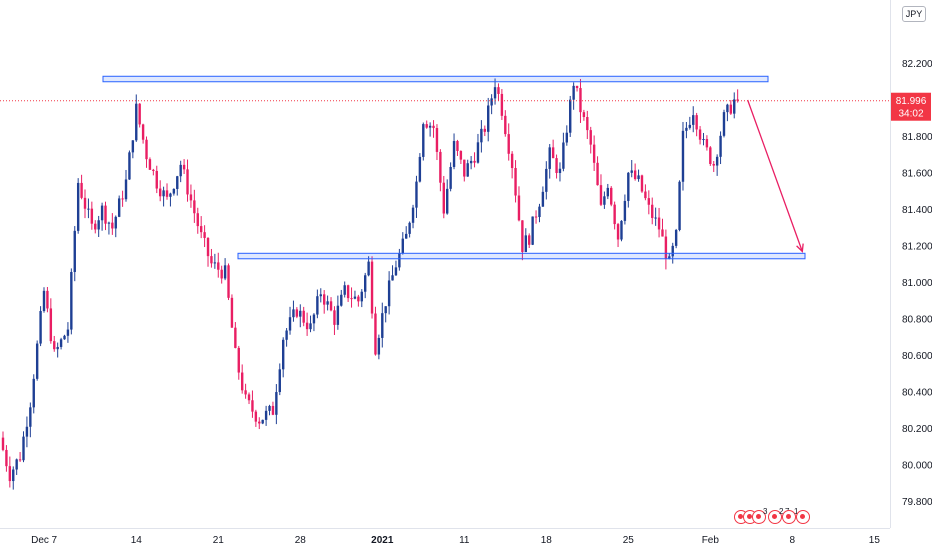 This screenshot has height=550, width=932. What do you see at coordinates (917, 64) in the screenshot?
I see `price-tick-label: 82.200` at bounding box center [917, 64].